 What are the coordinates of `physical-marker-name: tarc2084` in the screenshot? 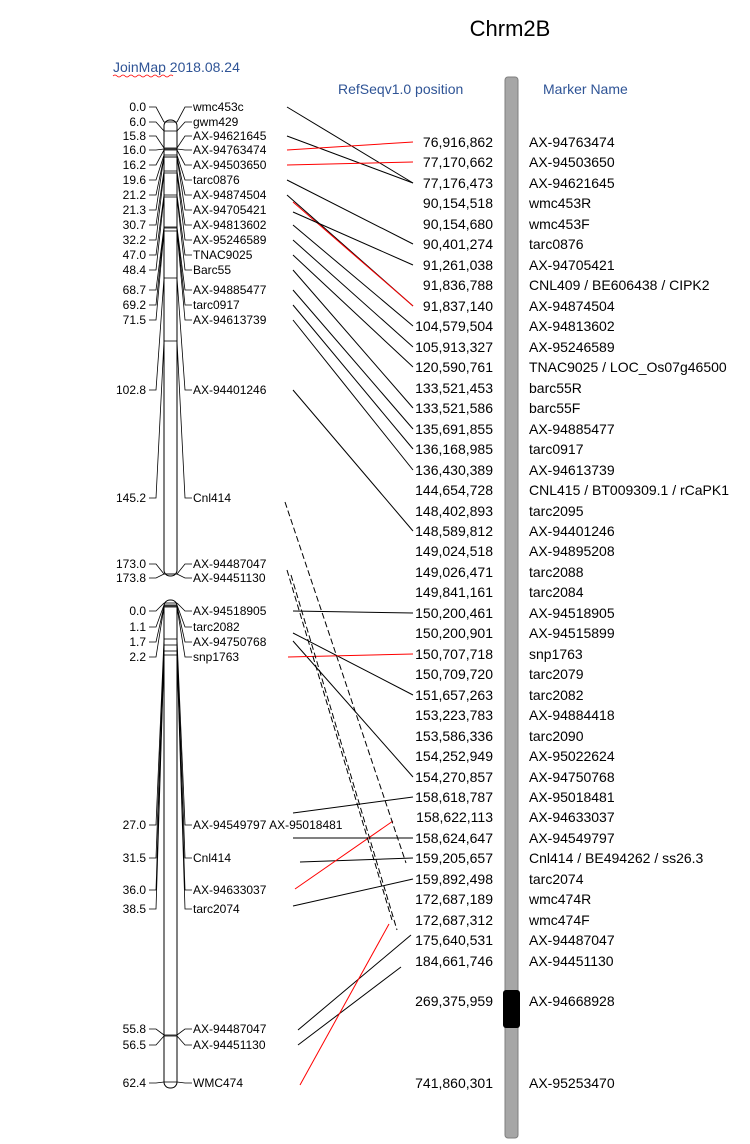 It's located at (556, 592).